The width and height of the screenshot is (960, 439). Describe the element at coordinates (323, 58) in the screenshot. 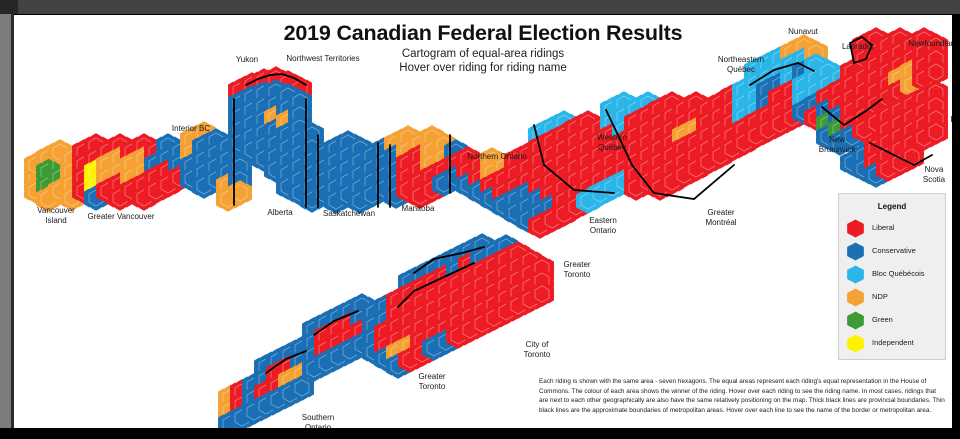

I see `region-label-northwest-territories: Northwest Territories` at that location.